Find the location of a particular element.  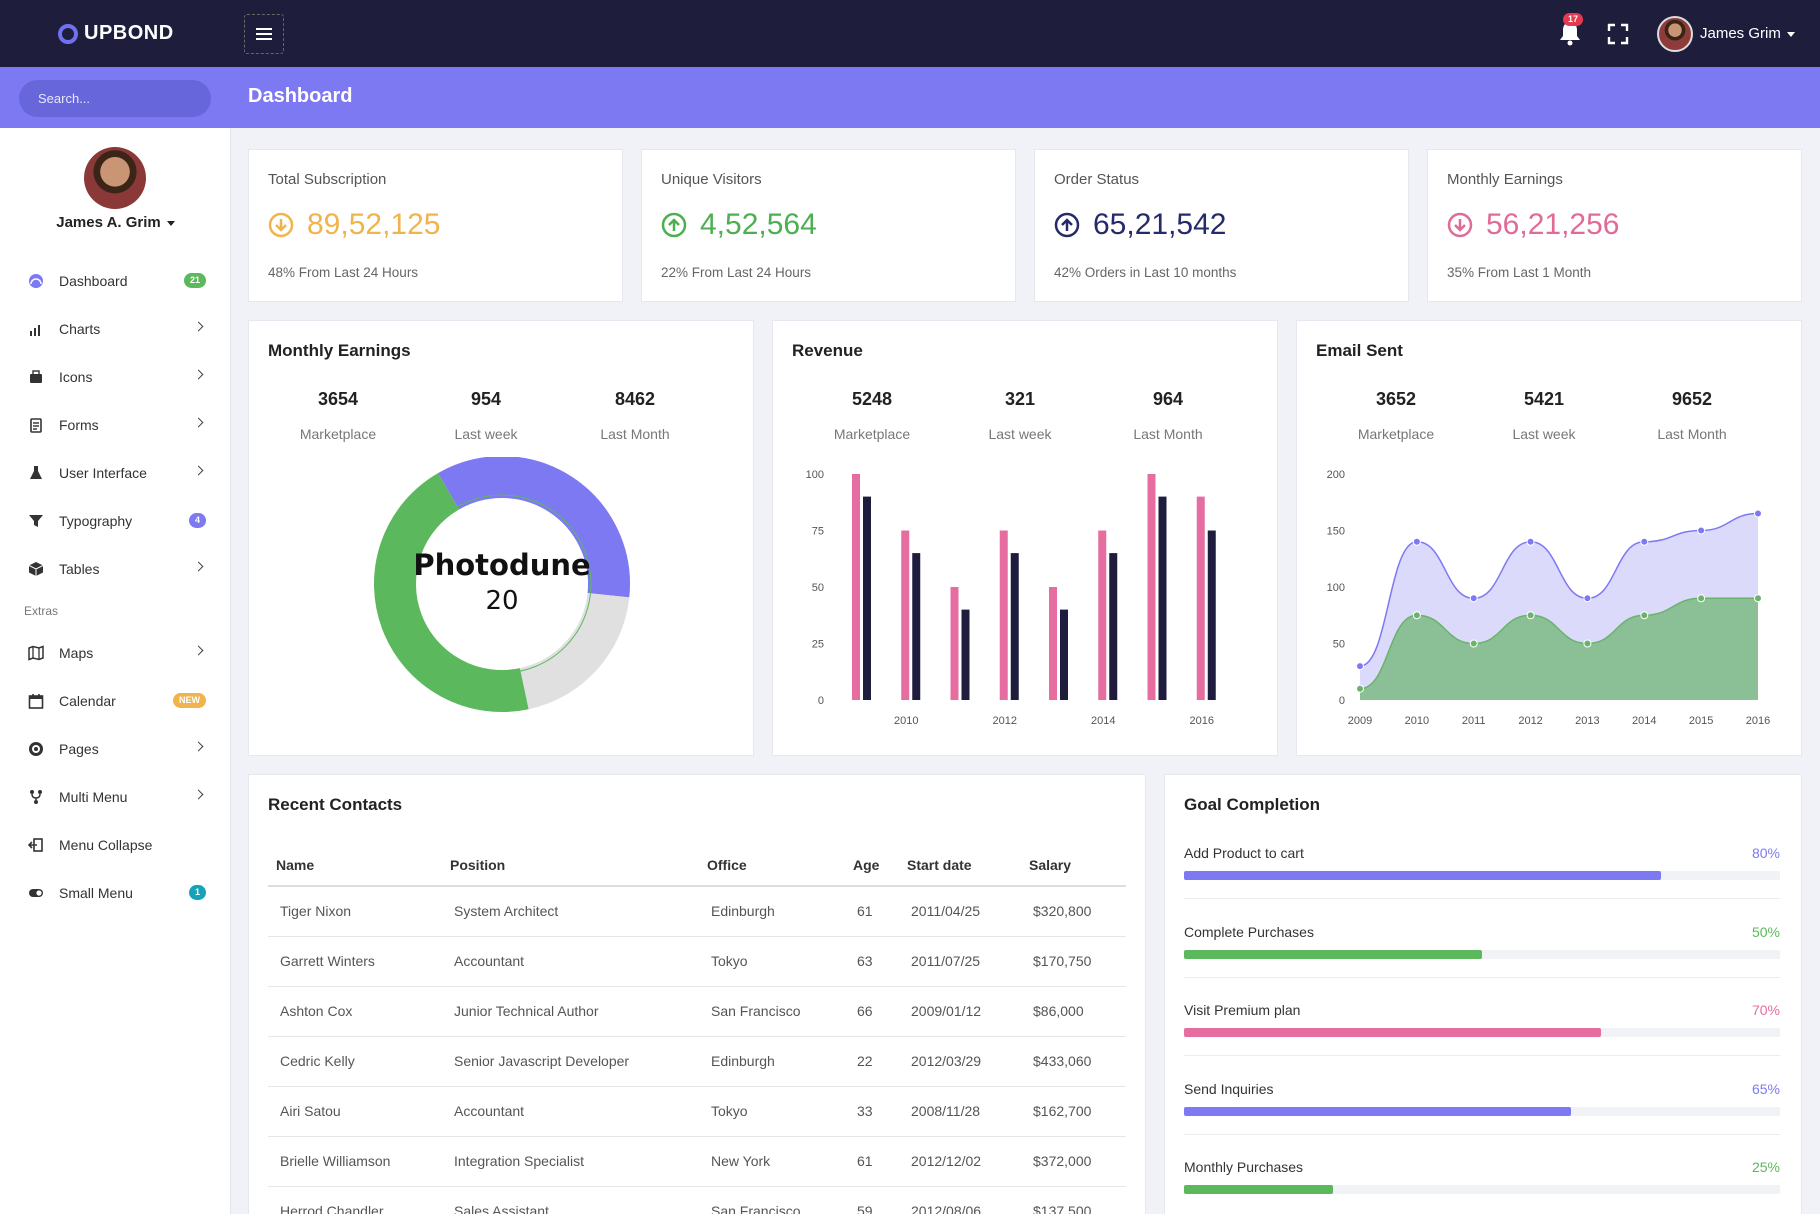

column-header-office: Office is located at coordinates (772, 866).